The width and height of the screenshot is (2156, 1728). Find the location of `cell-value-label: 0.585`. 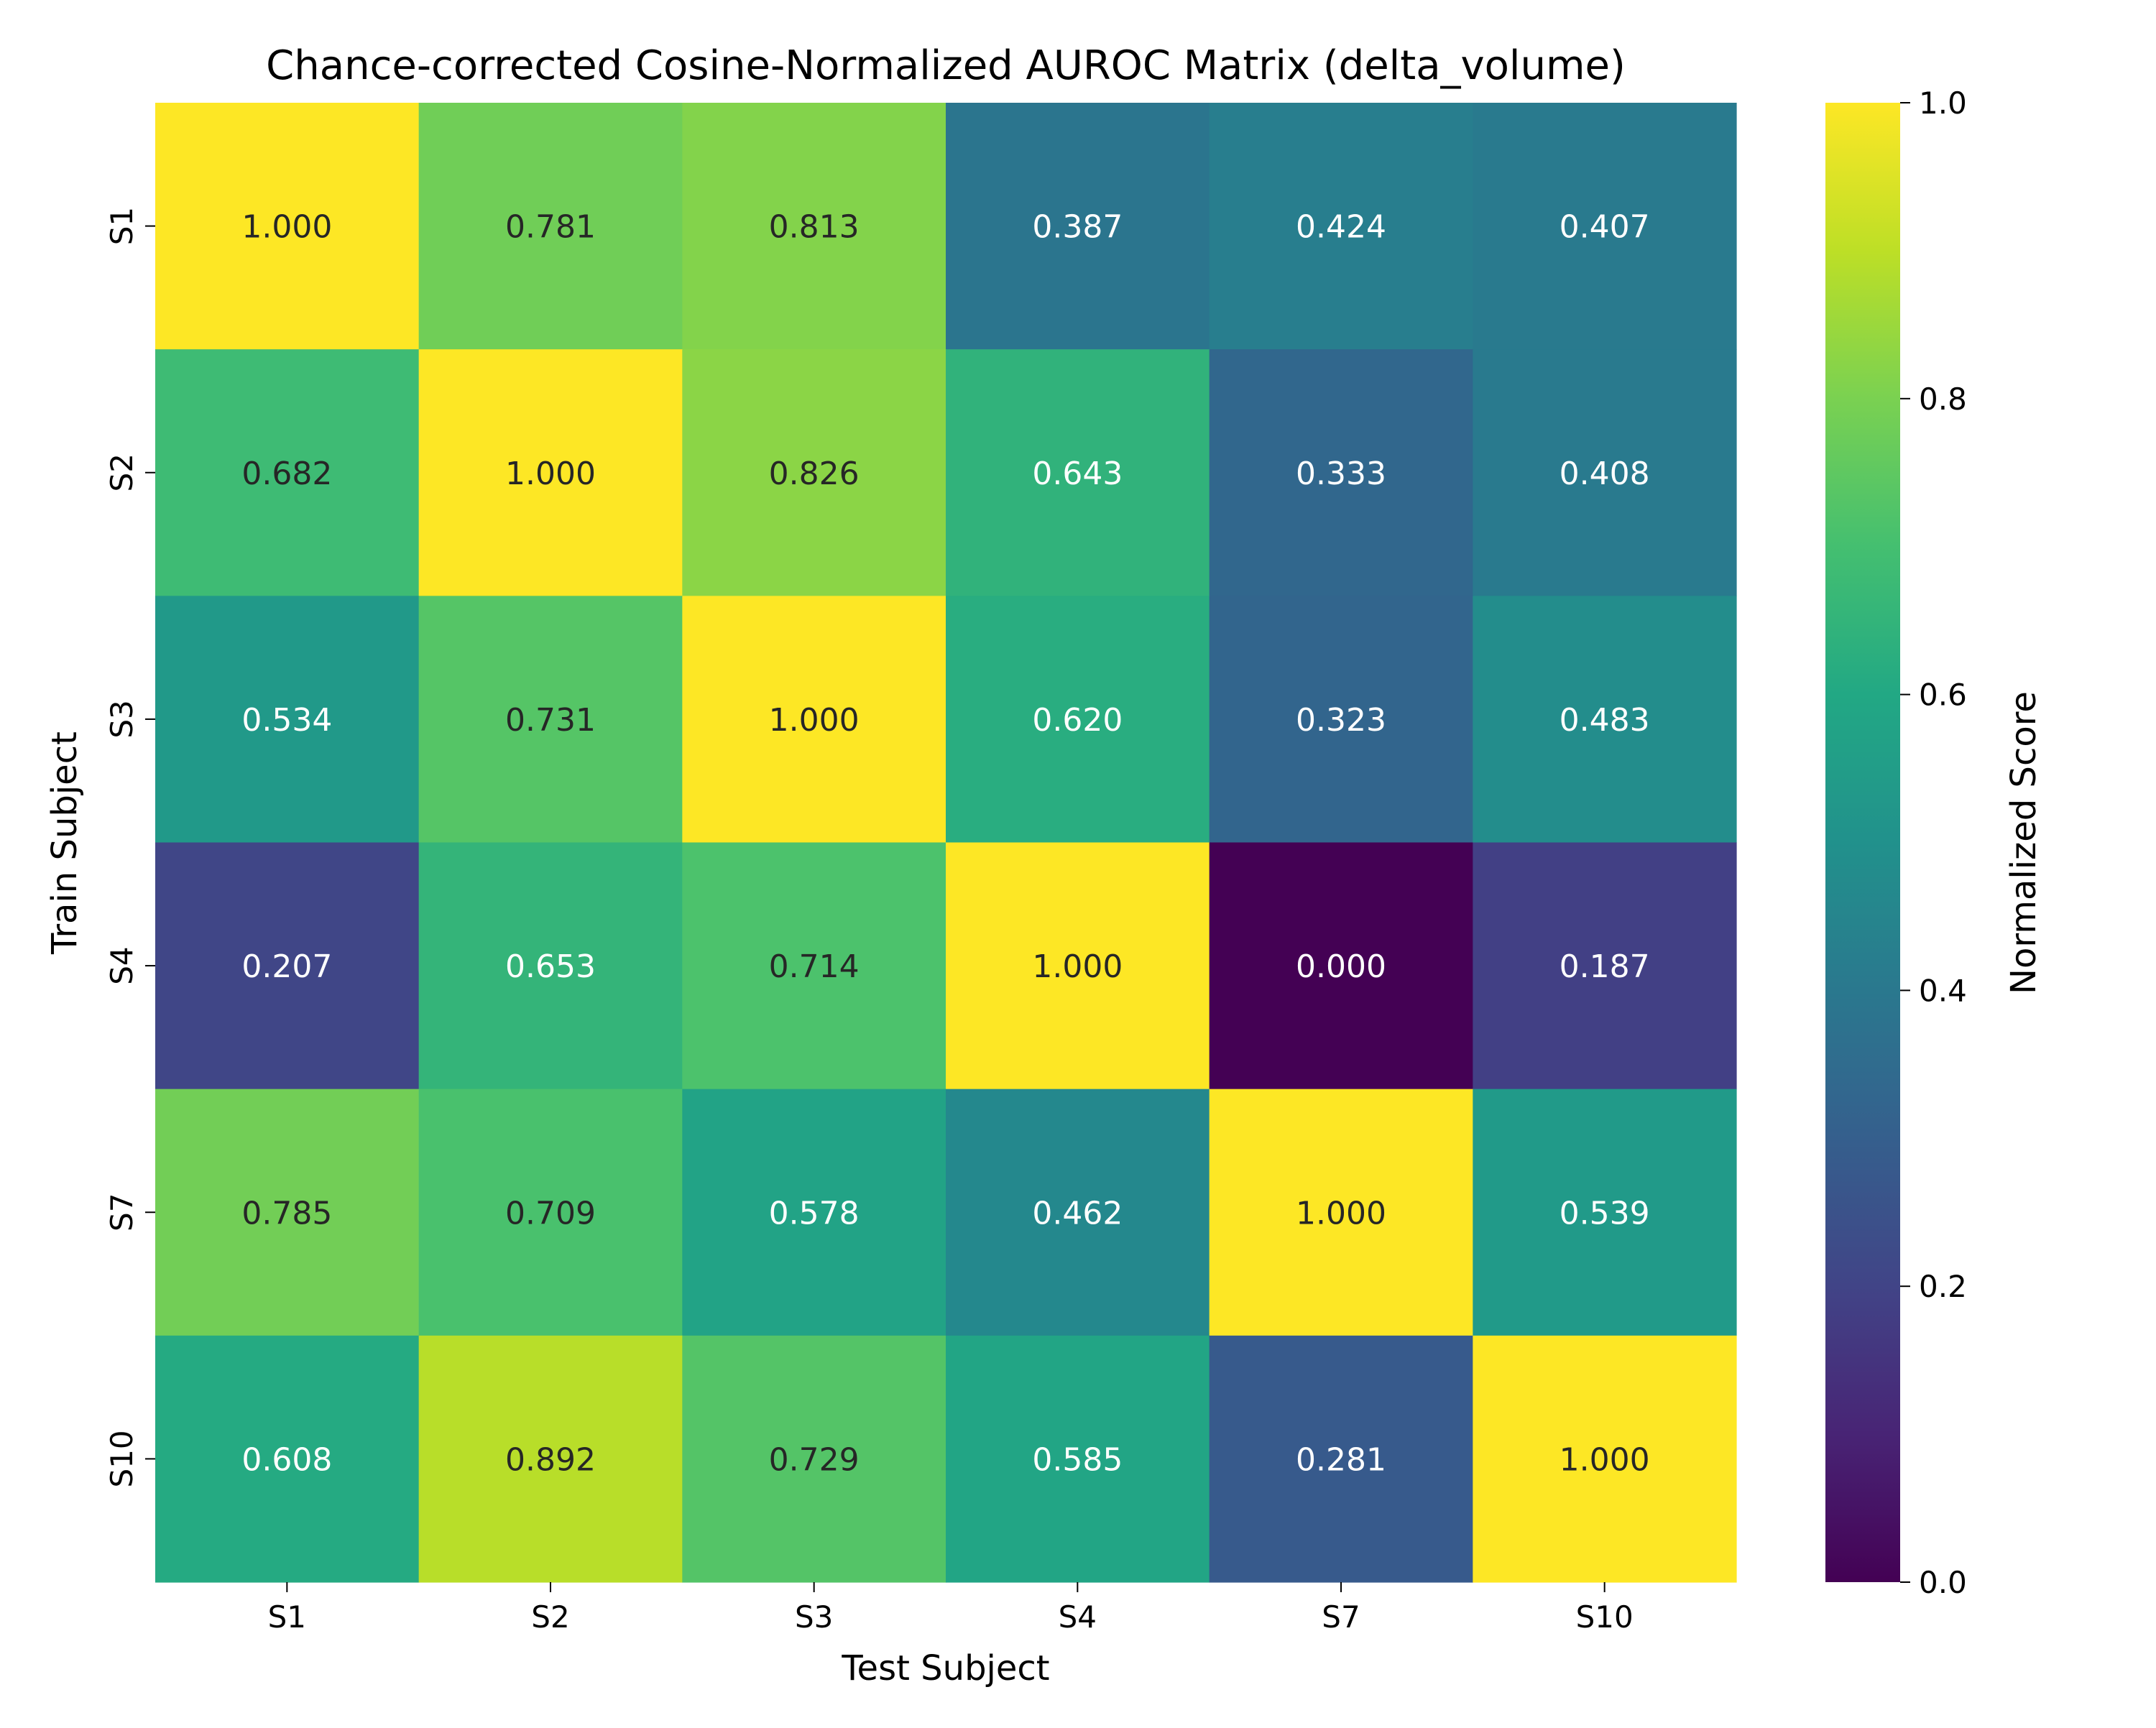

cell-value-label: 0.585 is located at coordinates (1077, 1459).